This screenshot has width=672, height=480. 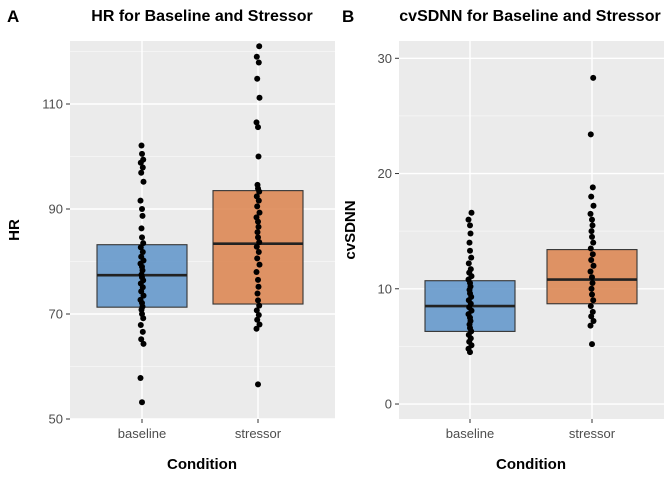 What do you see at coordinates (388, 231) in the screenshot?
I see `panel-b-y-ticks: 0 10 20 30` at bounding box center [388, 231].